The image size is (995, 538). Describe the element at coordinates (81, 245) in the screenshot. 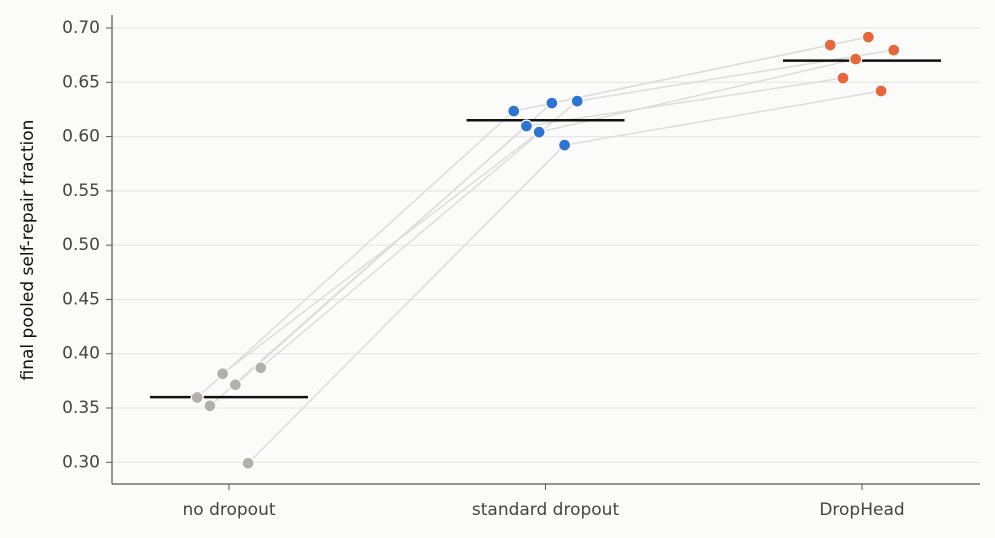

I see `y-tick-label: 0.50` at that location.